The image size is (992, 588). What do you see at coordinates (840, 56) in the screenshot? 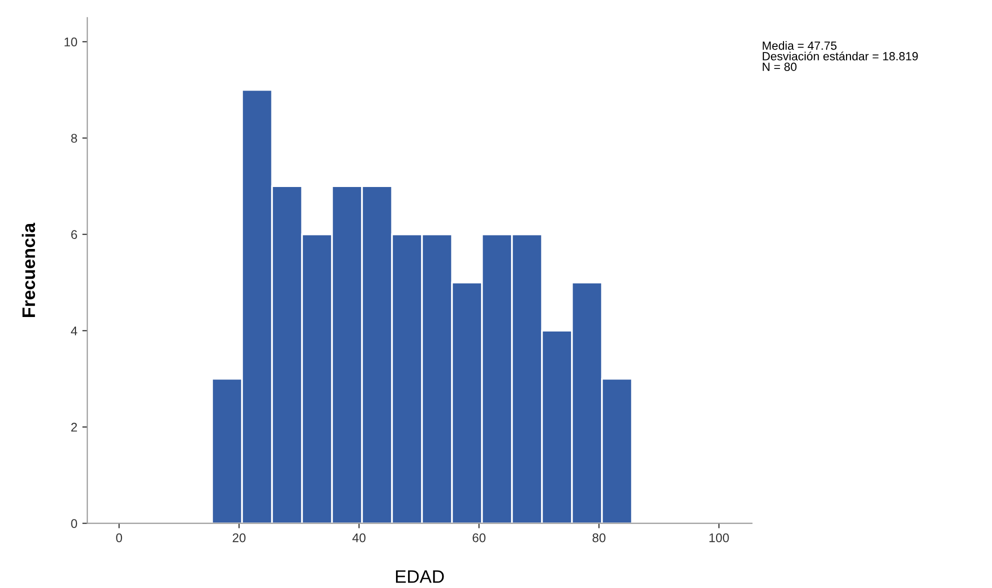
I see `text: Media = 47.75 Desviación estándar = 18.819 N = 80` at bounding box center [840, 56].